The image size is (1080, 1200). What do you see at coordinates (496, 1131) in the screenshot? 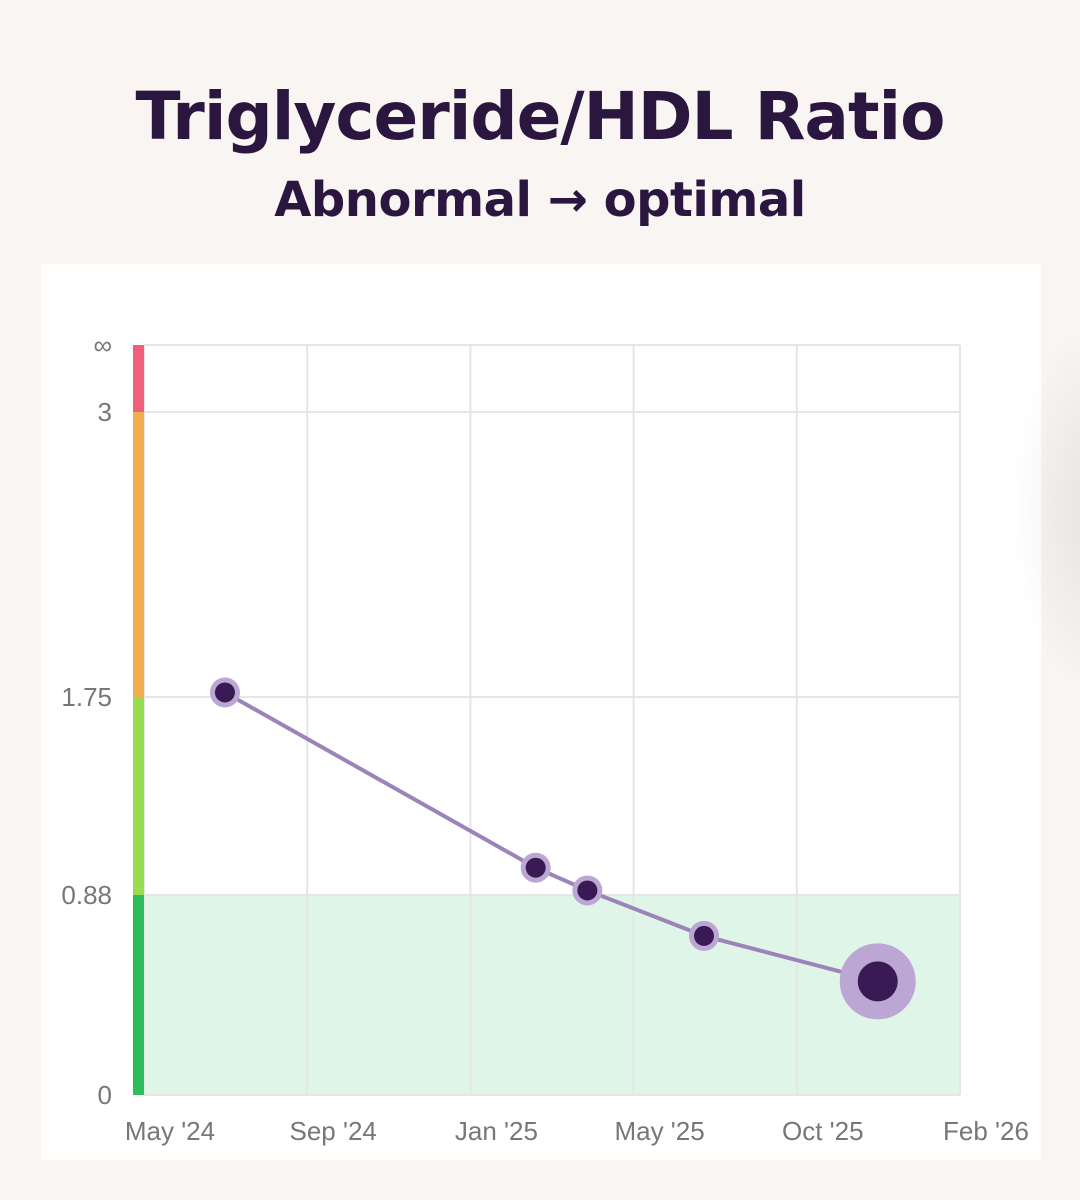
I see `x-tick-label: Jan '25` at bounding box center [496, 1131].